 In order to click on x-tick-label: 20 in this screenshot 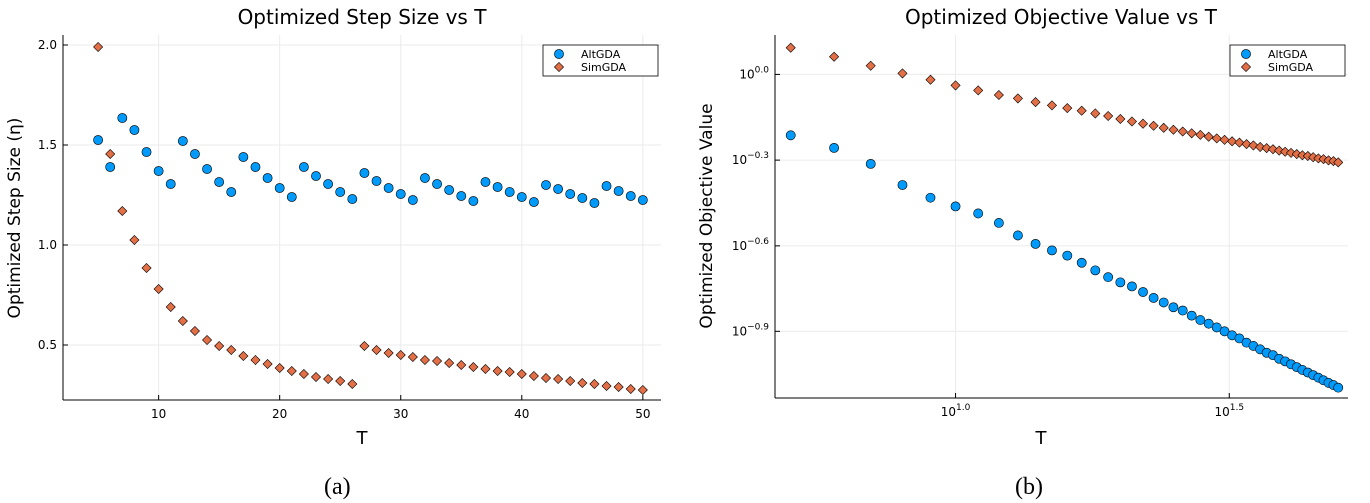, I will do `click(279, 414)`.